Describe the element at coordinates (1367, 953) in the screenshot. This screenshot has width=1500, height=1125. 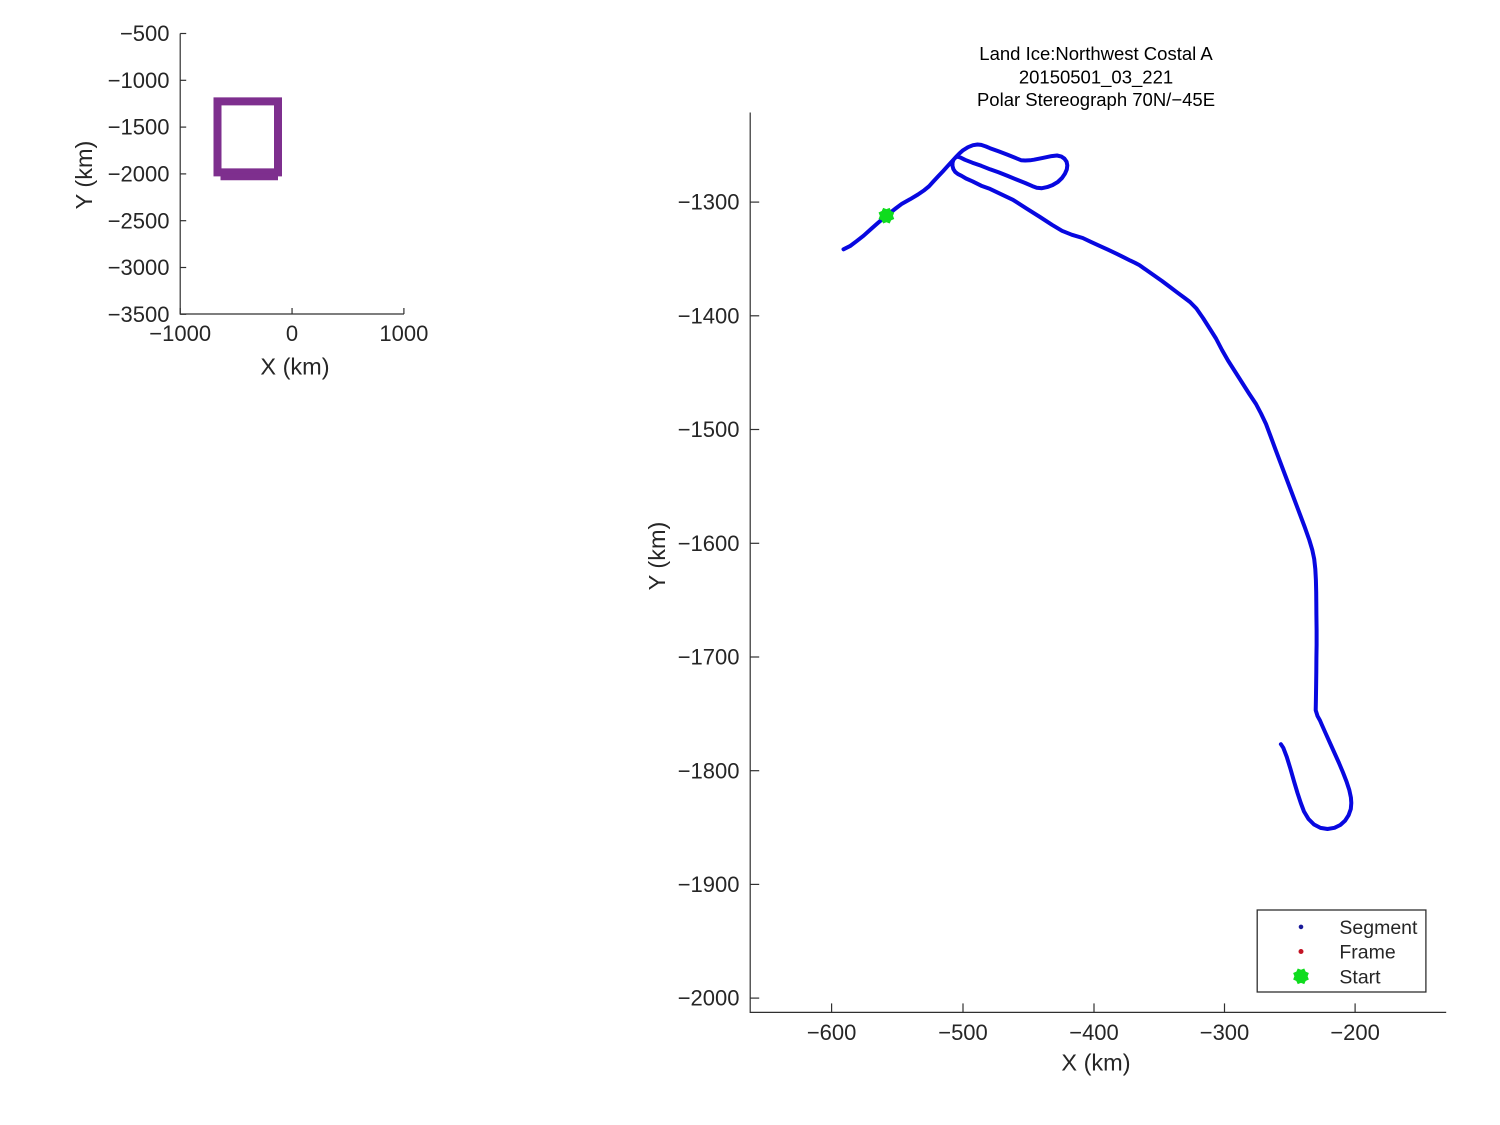
I see `svg-text: Frame` at that location.